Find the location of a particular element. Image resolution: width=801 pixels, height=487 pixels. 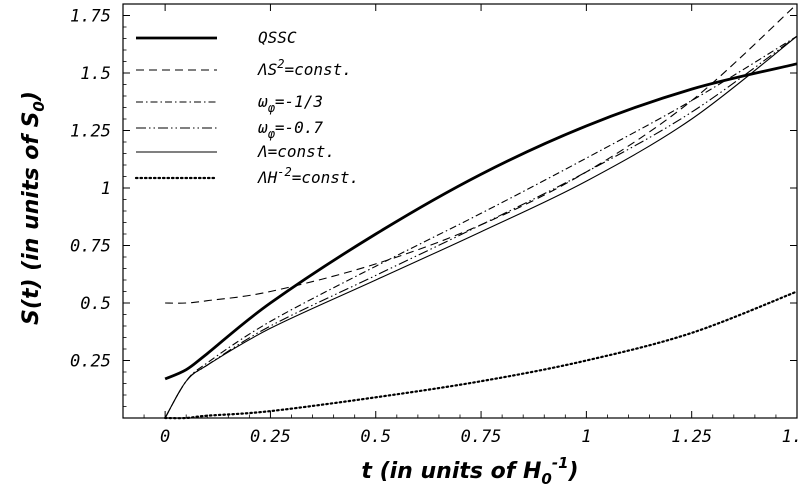

x-tick-label: 1 is located at coordinates (586, 437).